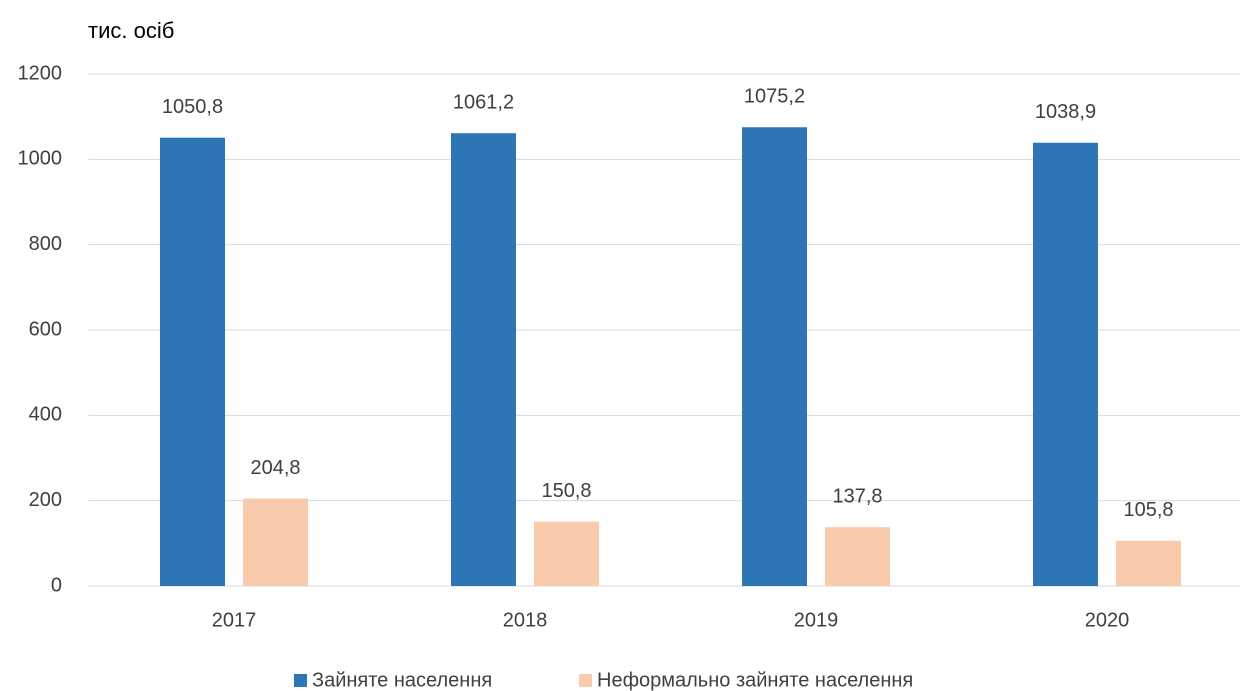 This screenshot has width=1244, height=691. Describe the element at coordinates (774, 97) in the screenshot. I see `value-label: 1075,2` at that location.